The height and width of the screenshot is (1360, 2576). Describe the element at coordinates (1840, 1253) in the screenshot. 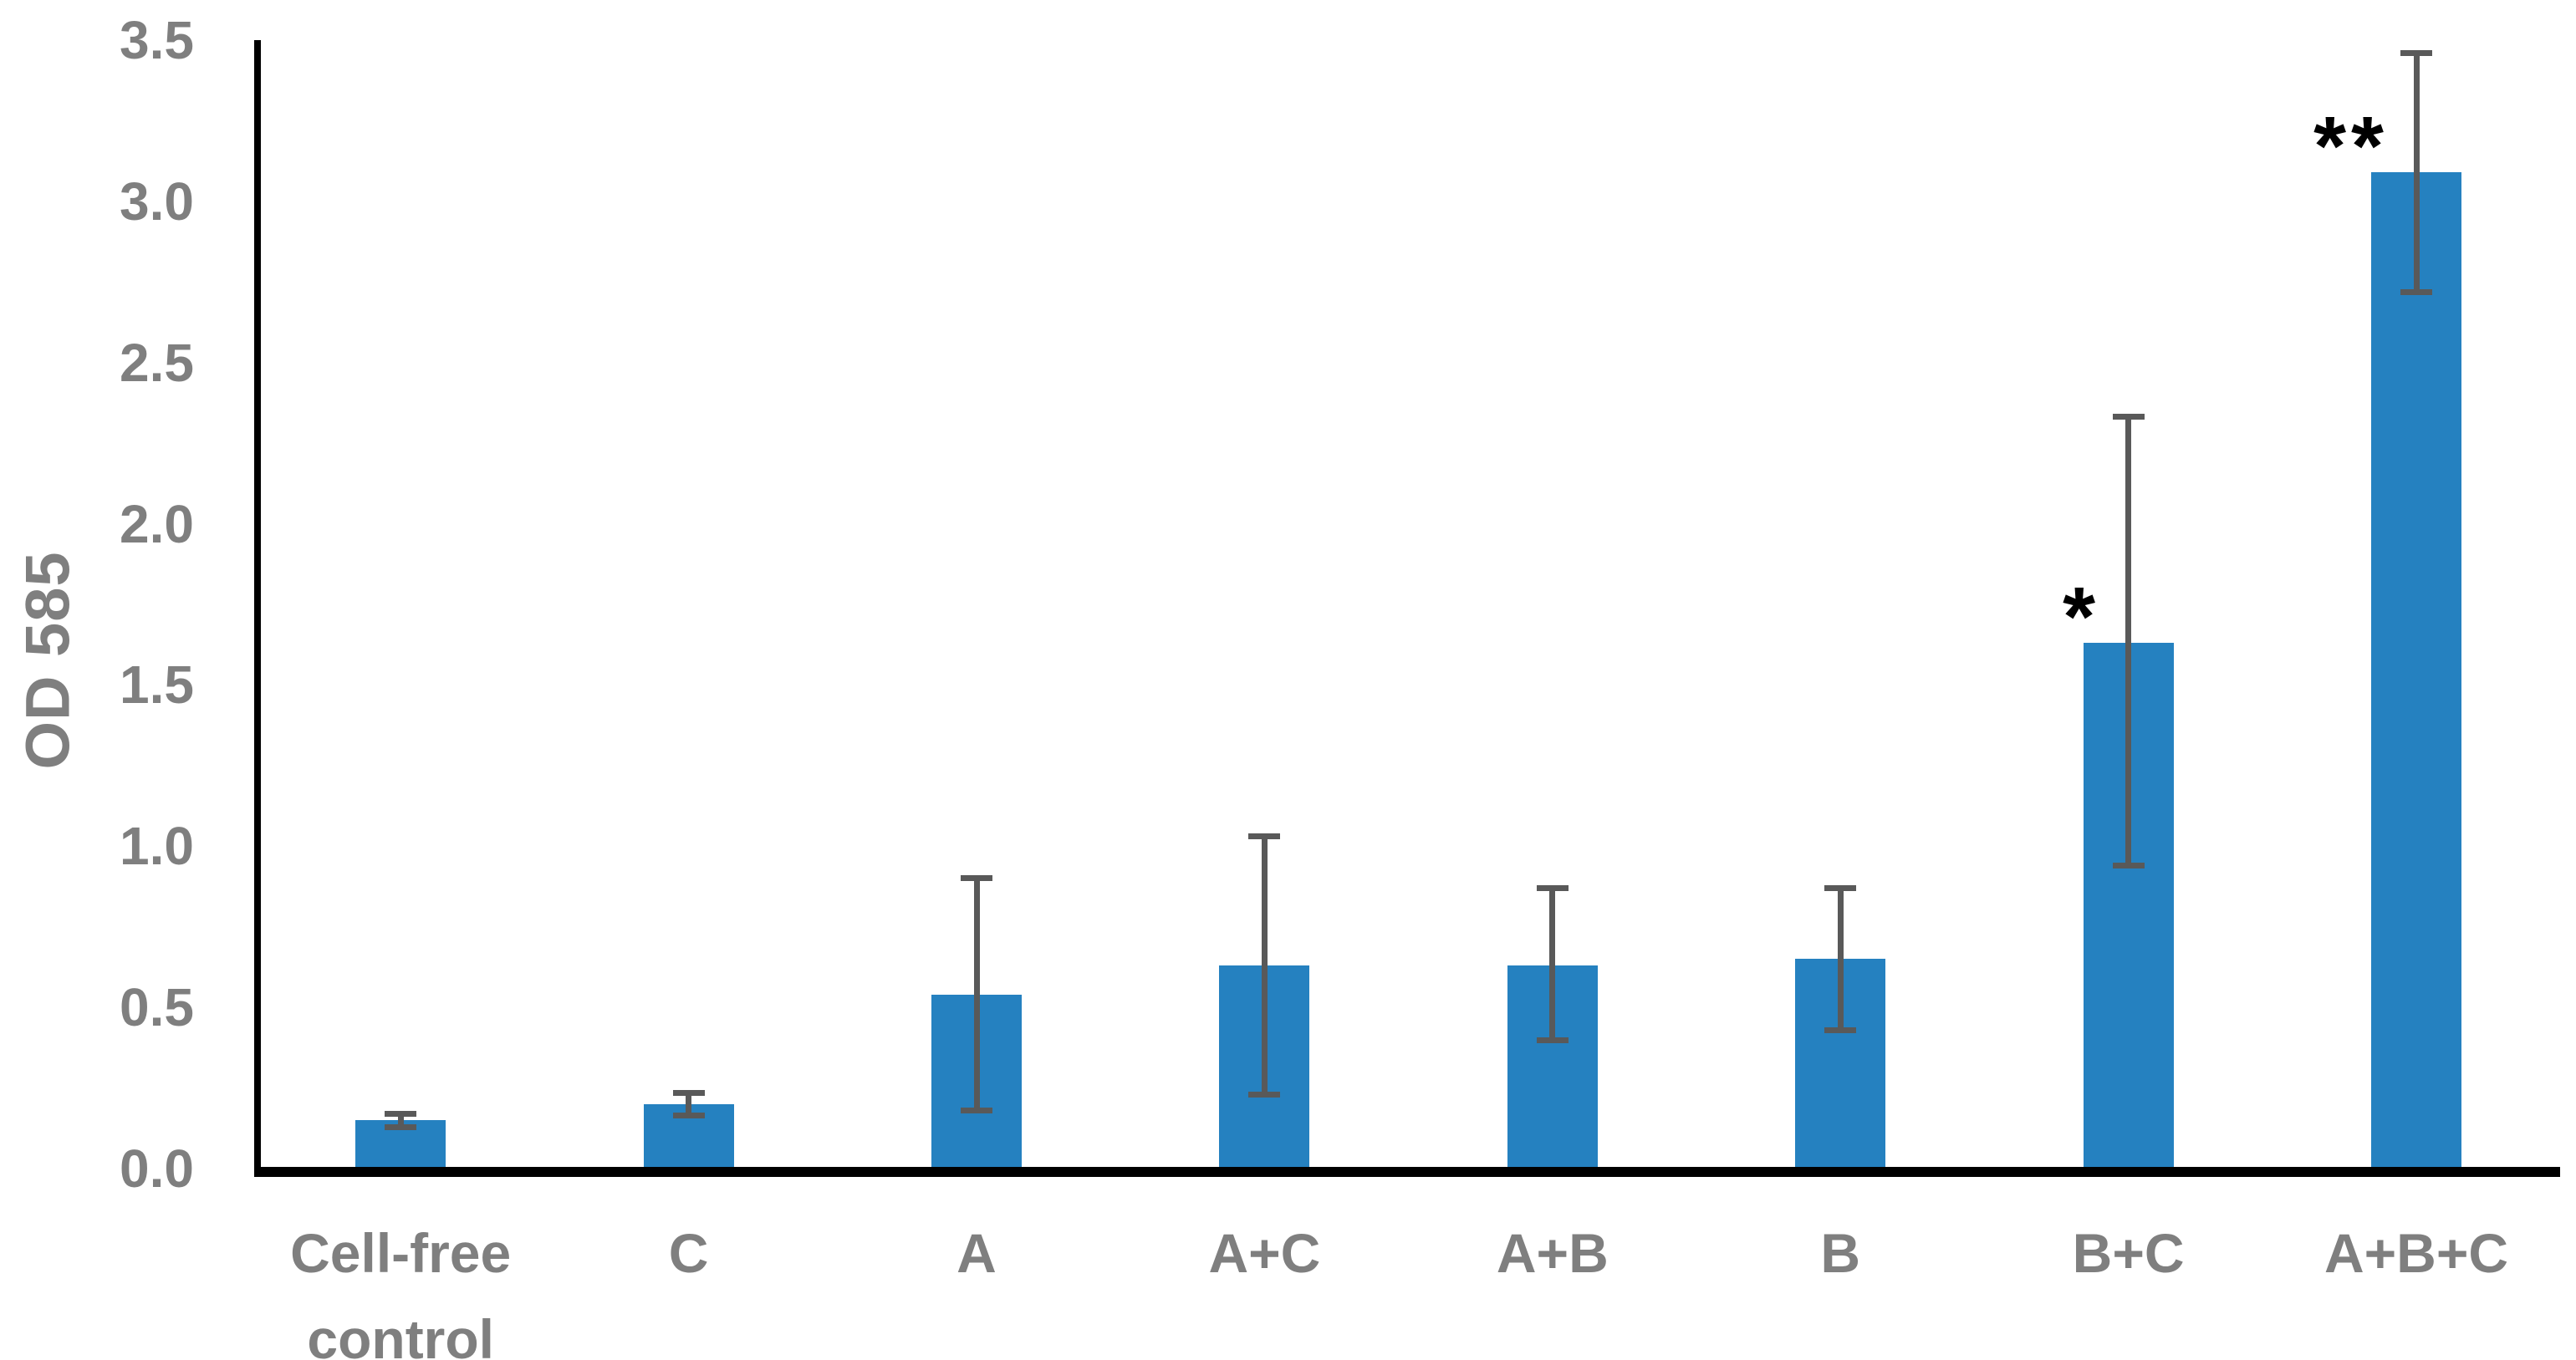

I see `x-category-label: B` at that location.